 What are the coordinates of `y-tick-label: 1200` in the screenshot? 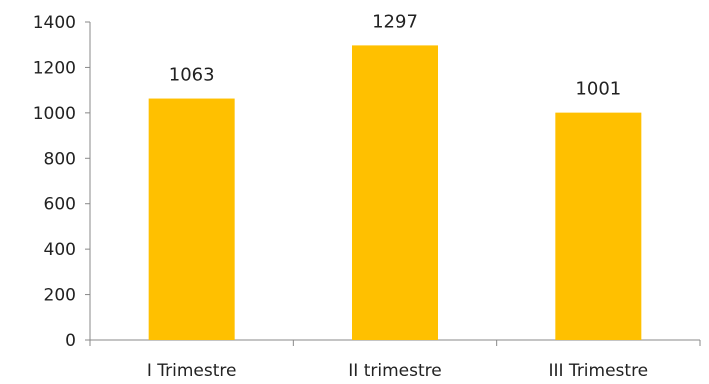 It's located at (54, 68).